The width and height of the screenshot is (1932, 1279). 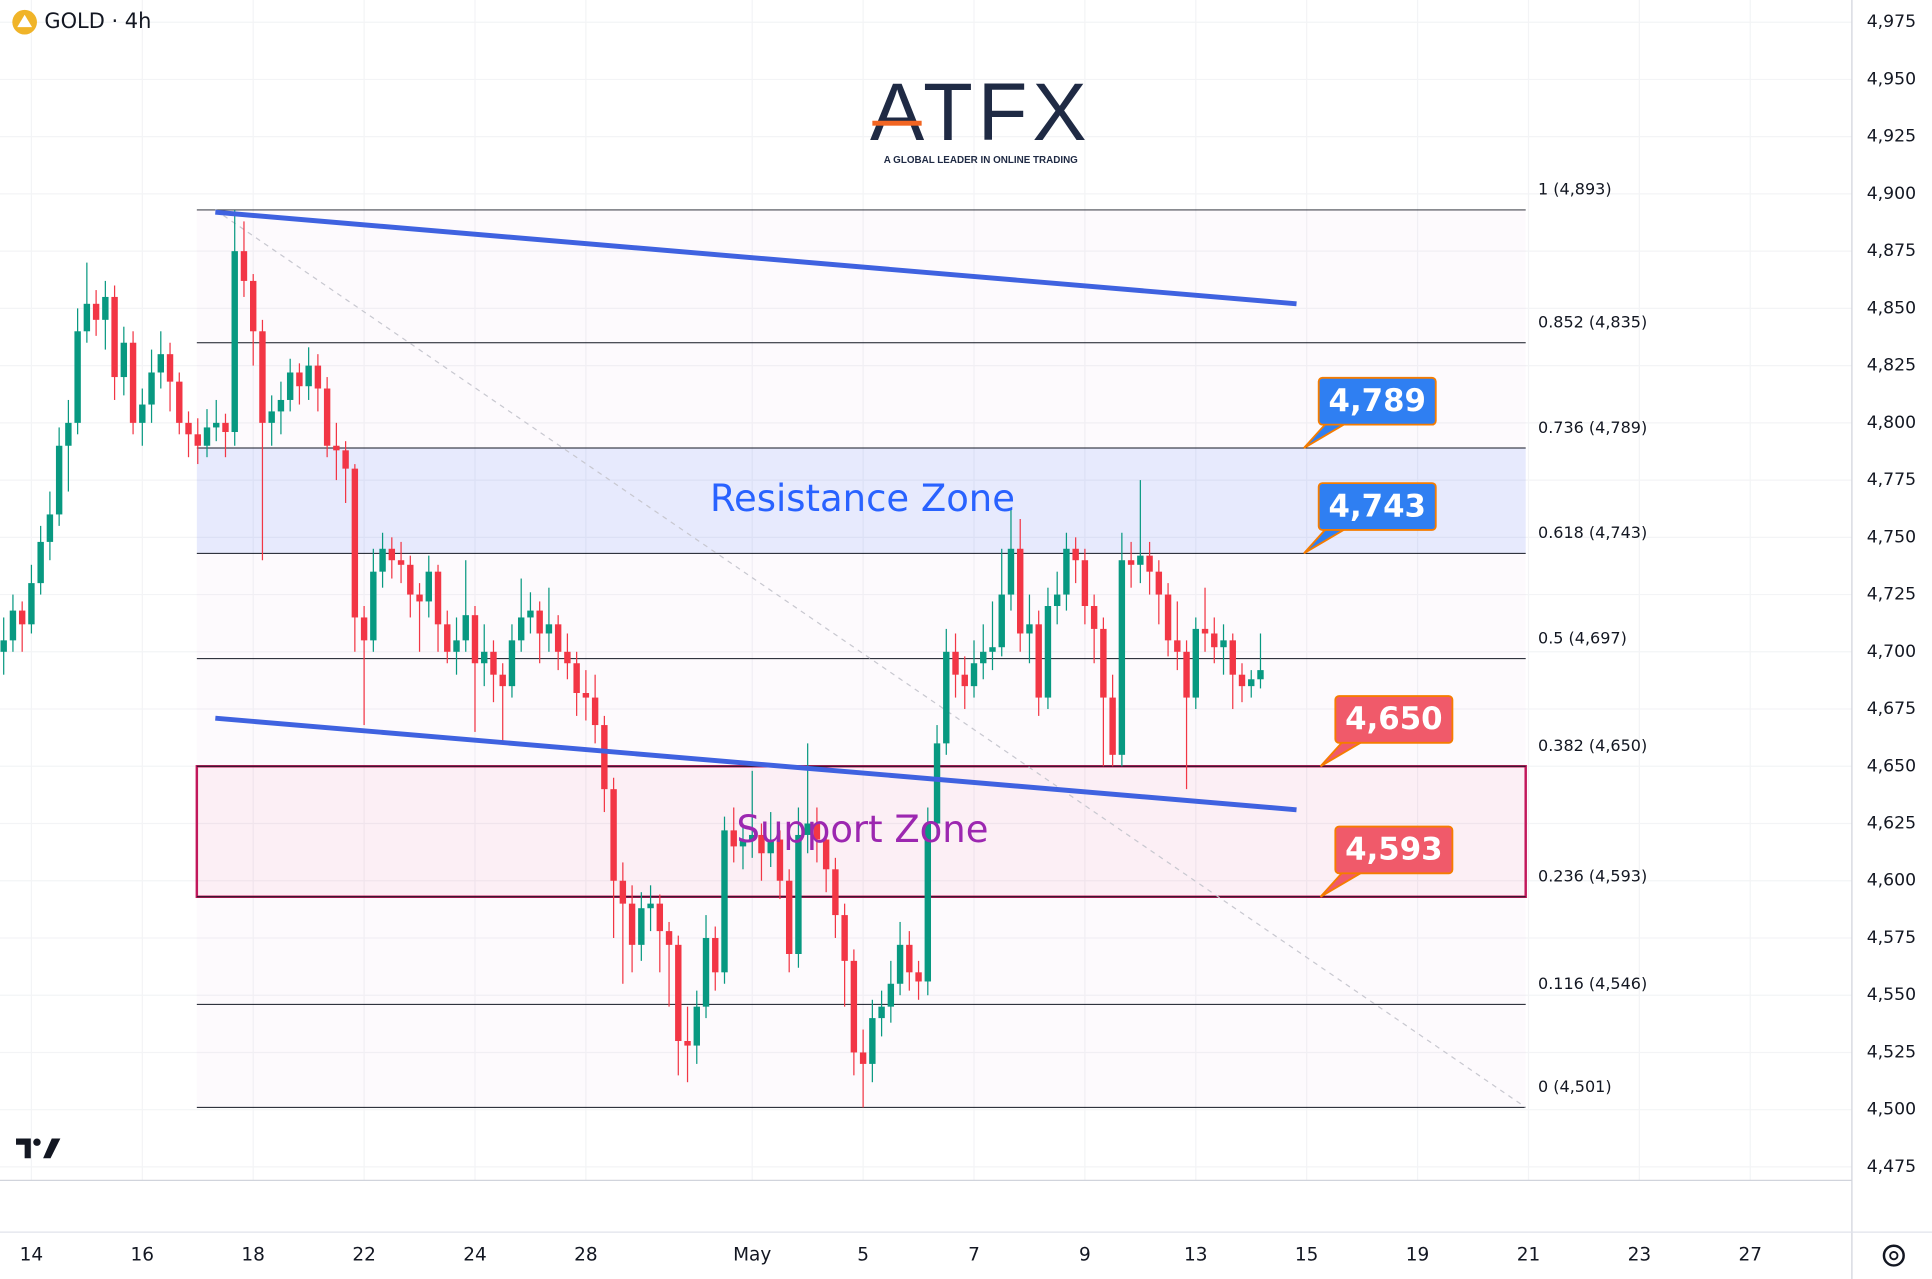 I want to click on callout-box, so click(x=1394, y=850).